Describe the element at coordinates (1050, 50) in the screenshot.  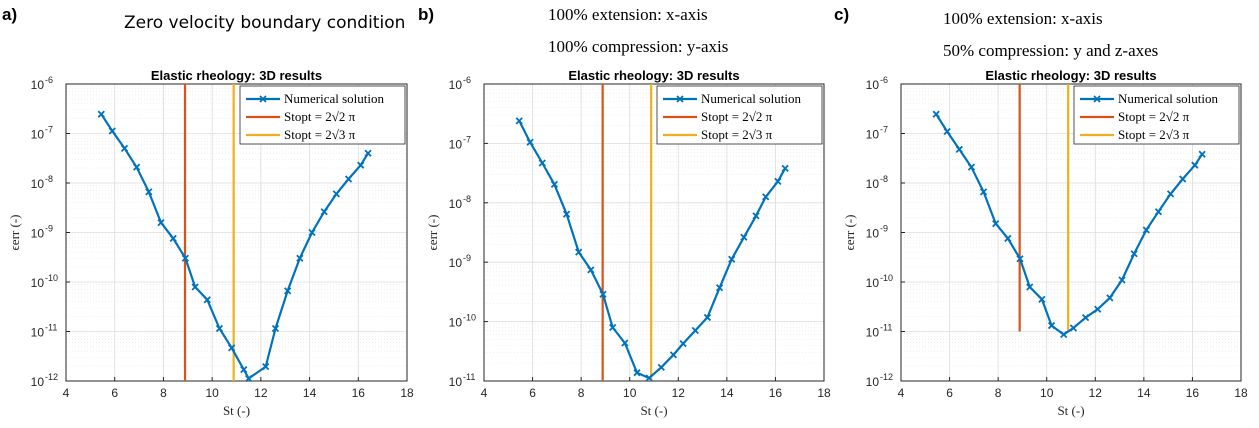
I see `panel-caption: 50% compression: y and z-axes` at that location.